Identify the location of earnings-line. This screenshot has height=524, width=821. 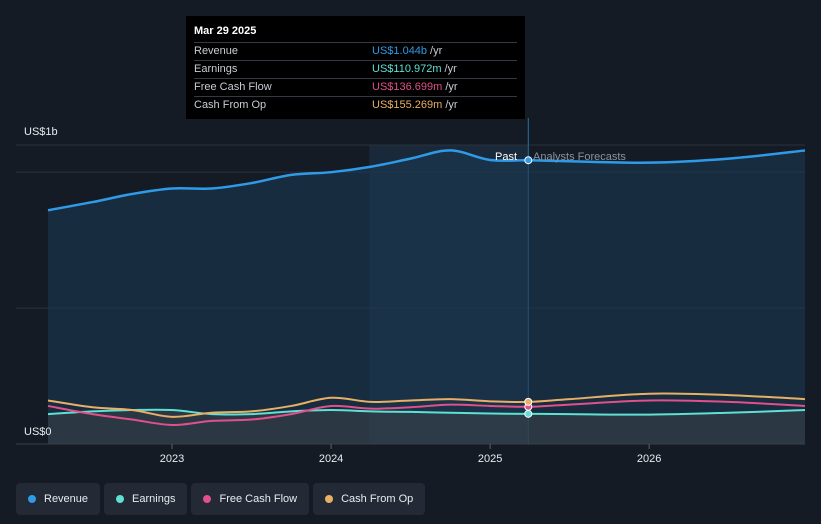
(426, 412).